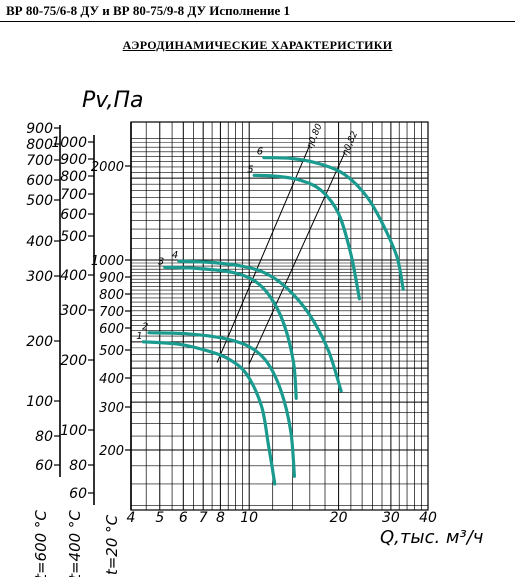 Image resolution: width=515 pixels, height=577 pixels. What do you see at coordinates (339, 518) in the screenshot?
I see `x-tick-label: 20` at bounding box center [339, 518].